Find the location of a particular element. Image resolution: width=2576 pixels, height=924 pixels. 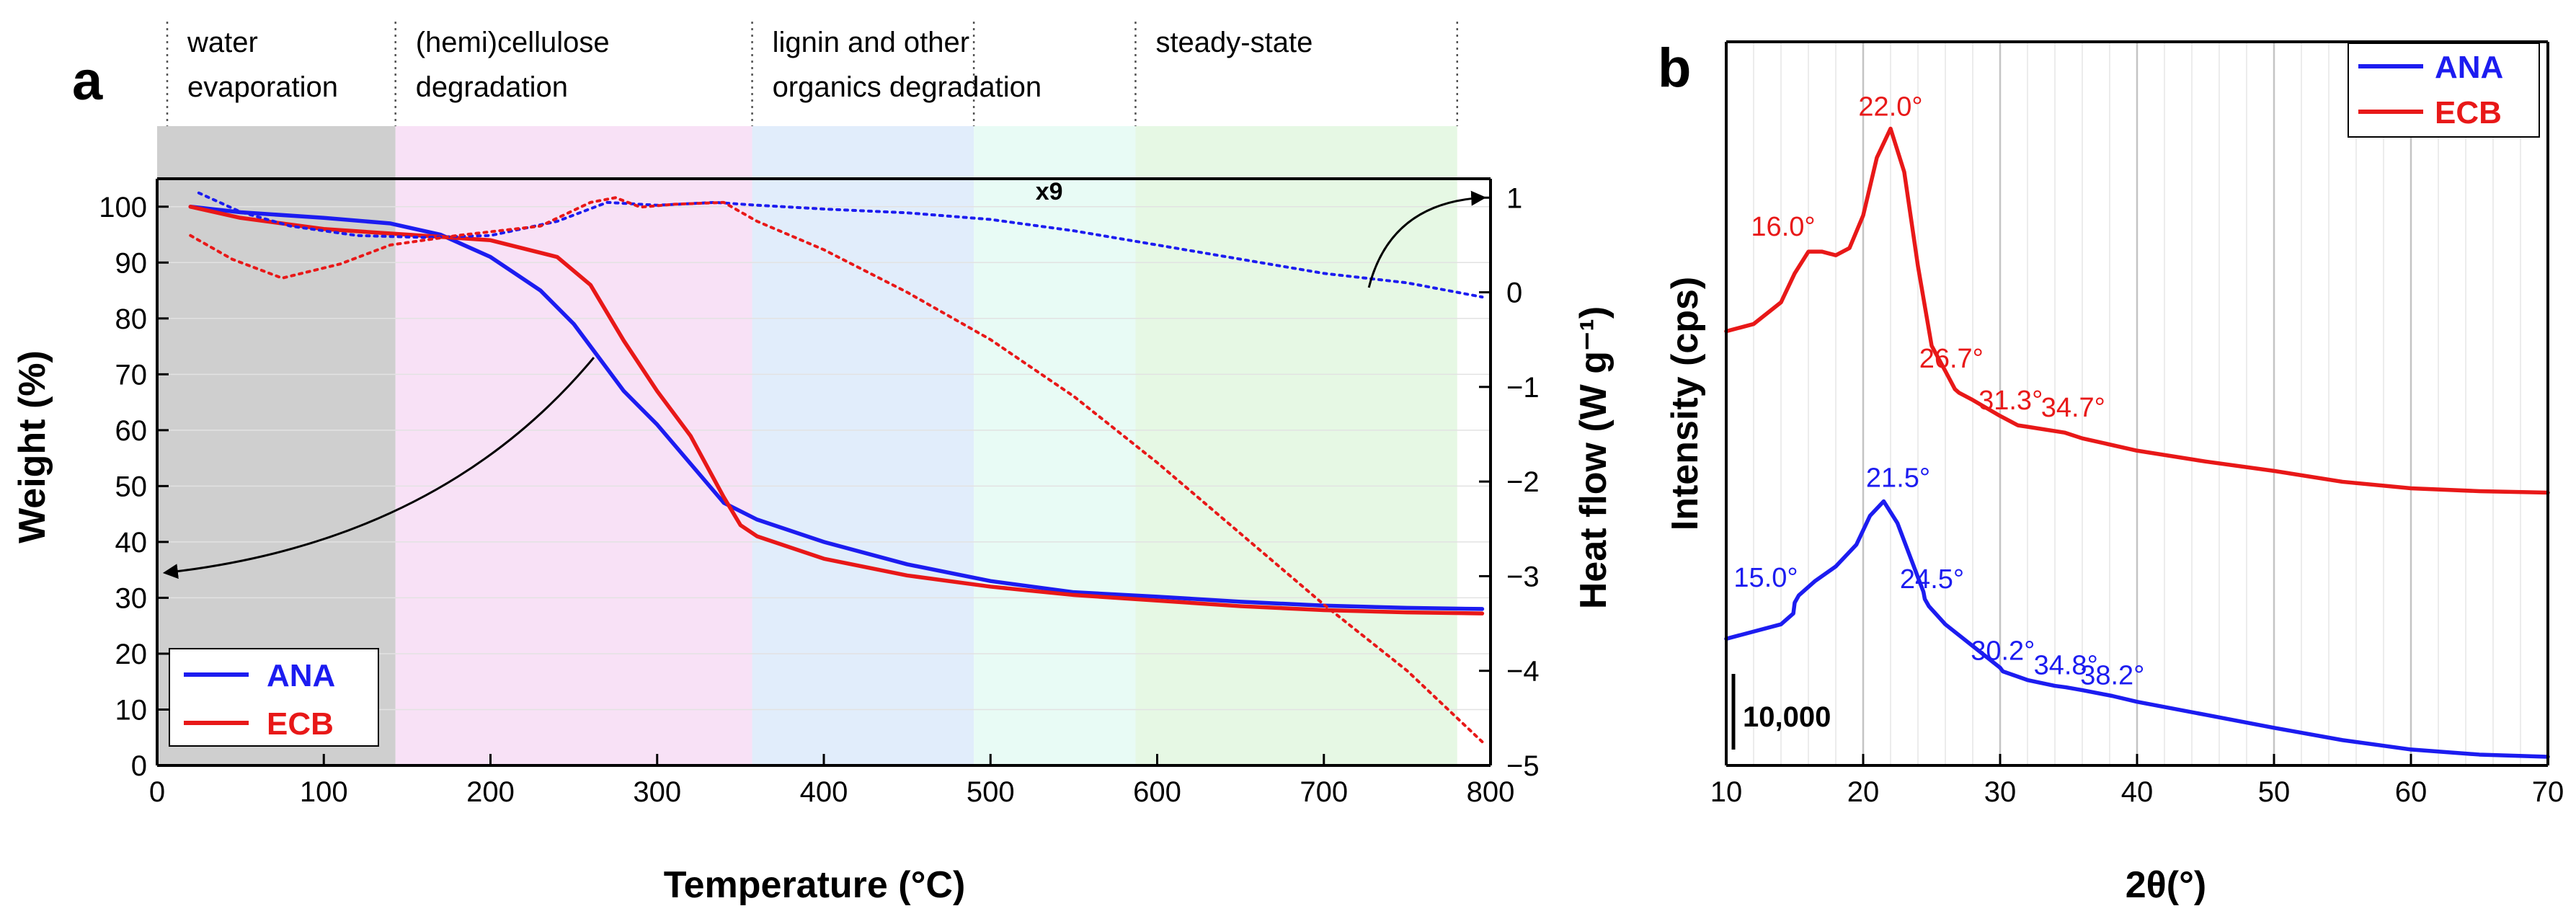

x-tick-label-50: 50 is located at coordinates (2274, 792).